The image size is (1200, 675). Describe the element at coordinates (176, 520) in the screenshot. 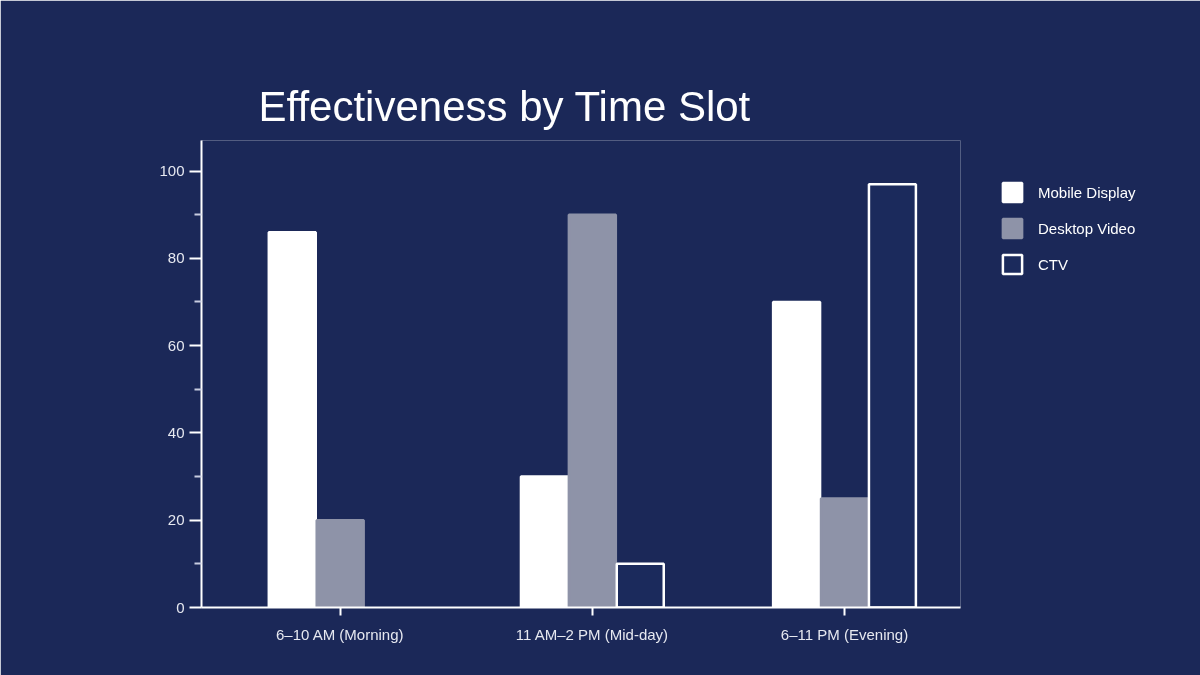

I see `y-tick-label: 20` at that location.